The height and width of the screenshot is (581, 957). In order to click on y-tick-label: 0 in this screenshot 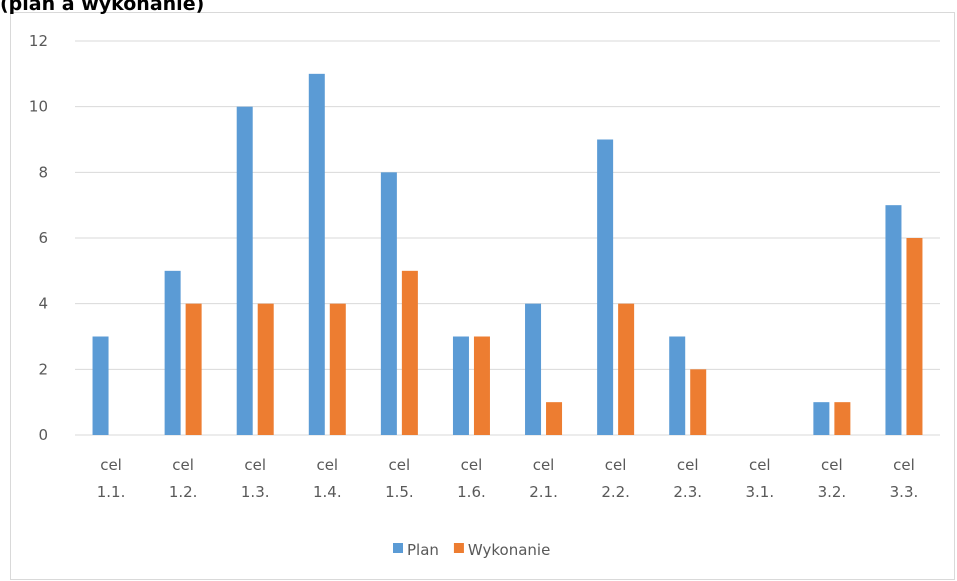, I will do `click(43, 435)`.